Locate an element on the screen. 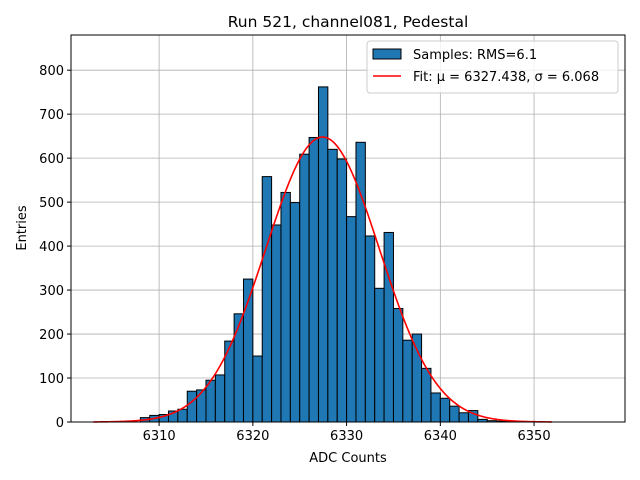 The image size is (640, 480). x-axis-label: ADC Counts is located at coordinates (348, 458).